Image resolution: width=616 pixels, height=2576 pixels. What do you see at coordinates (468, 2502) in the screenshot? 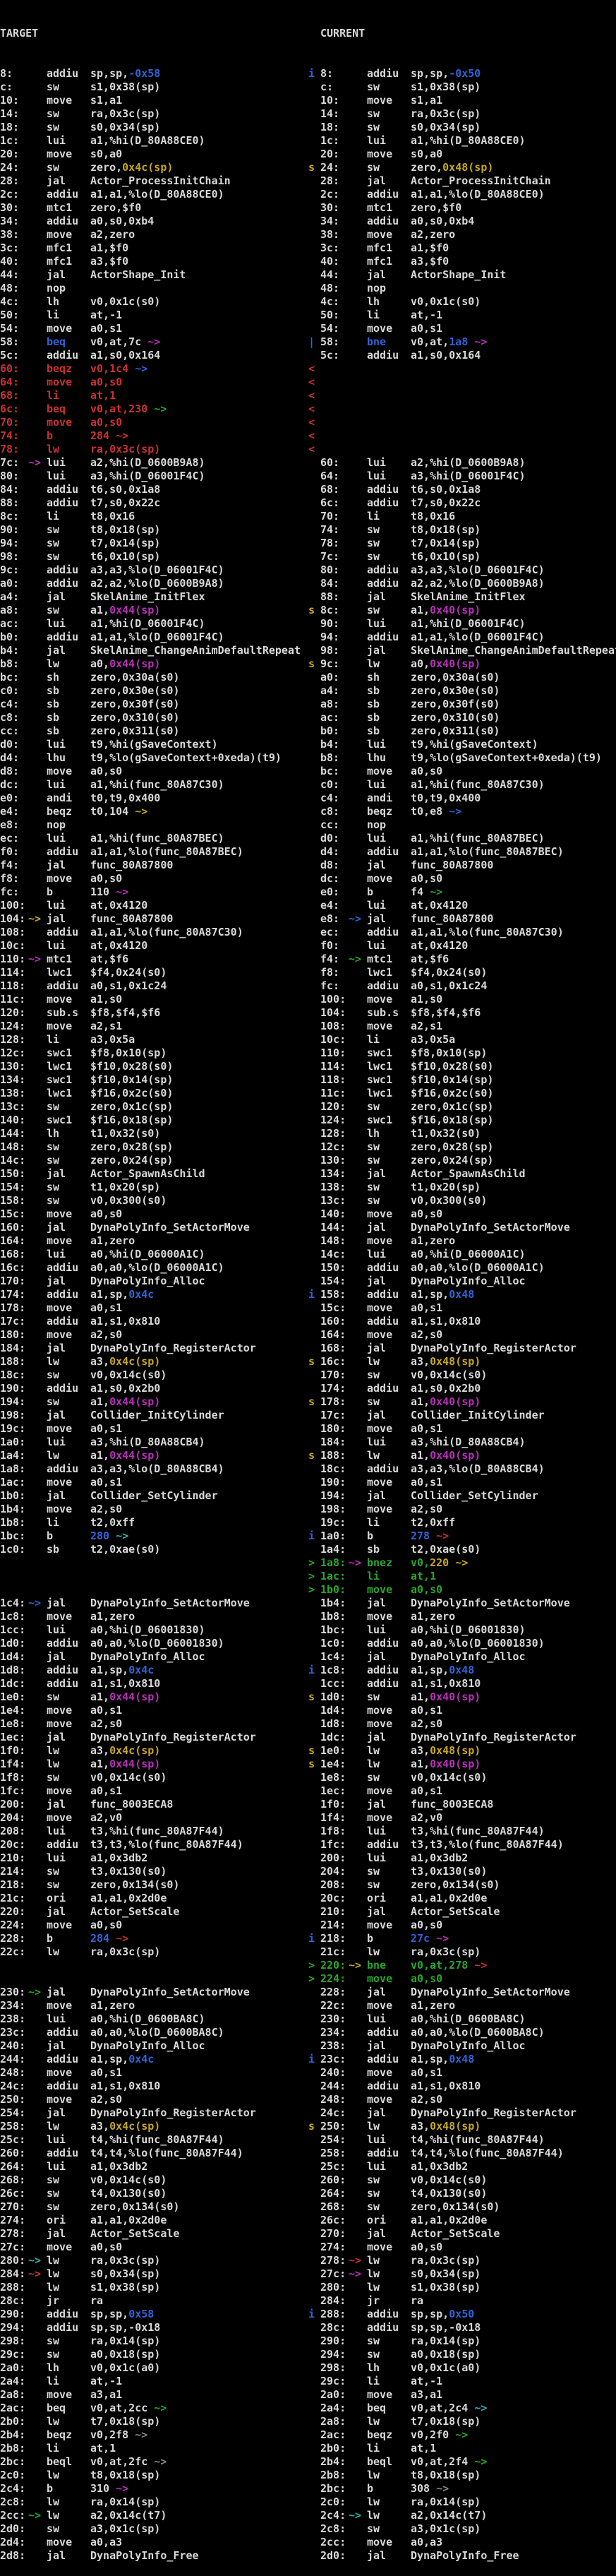
I see `current-line: 2c0: lw ra,0x14(sp)` at bounding box center [468, 2502].